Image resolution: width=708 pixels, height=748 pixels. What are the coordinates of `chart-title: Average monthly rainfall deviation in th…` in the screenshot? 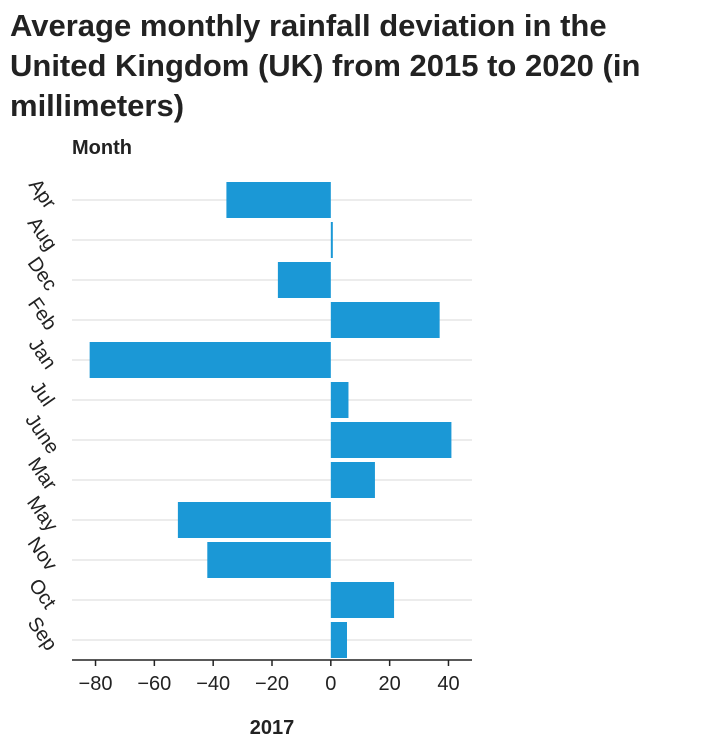 It's located at (325, 65).